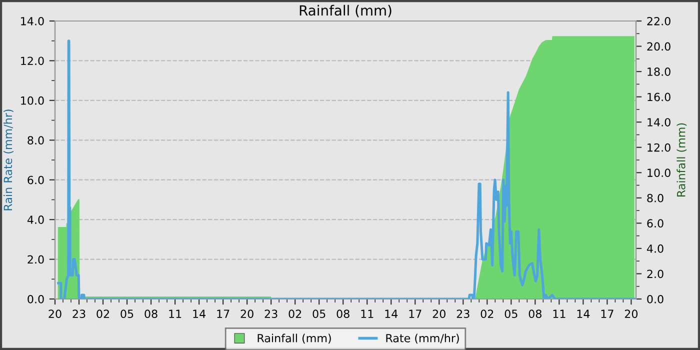  I want to click on y-axis-title: Rain Rate (mm/hr), so click(9, 160).